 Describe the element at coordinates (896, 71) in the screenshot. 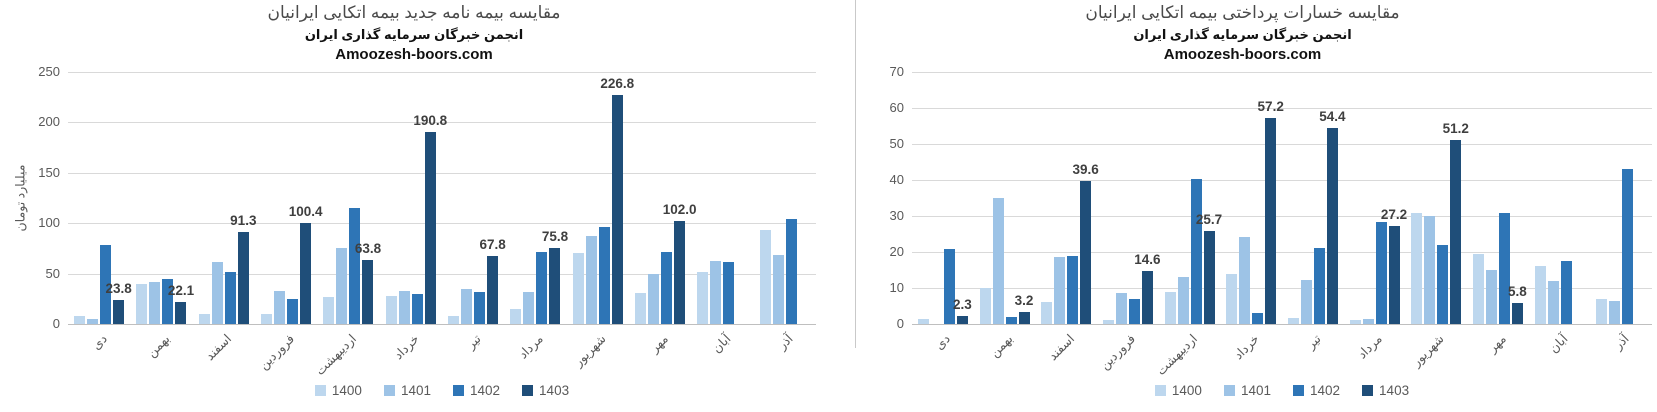

I see `y-tick-label: 70` at that location.